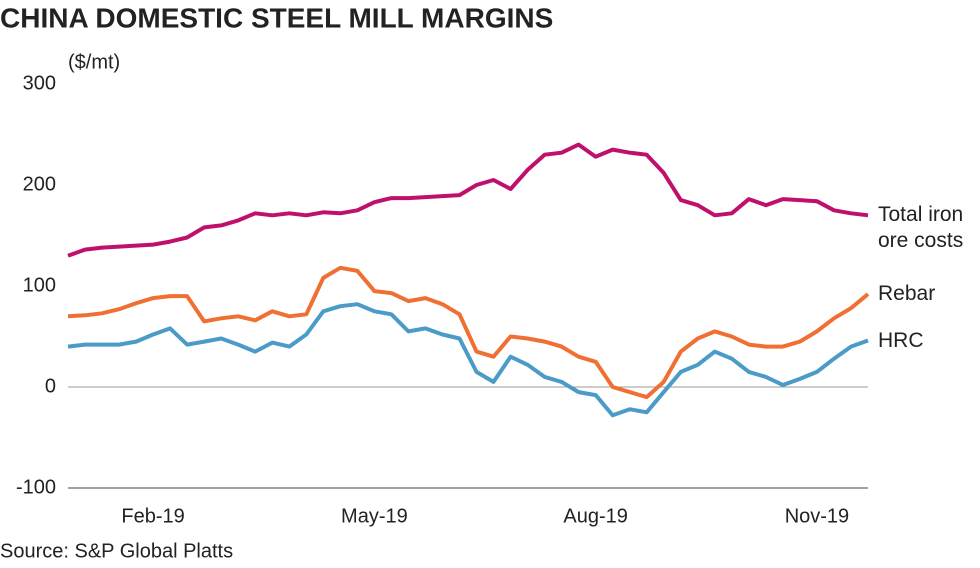 The width and height of the screenshot is (980, 568). What do you see at coordinates (39, 83) in the screenshot?
I see `y-tick-label: 300` at bounding box center [39, 83].